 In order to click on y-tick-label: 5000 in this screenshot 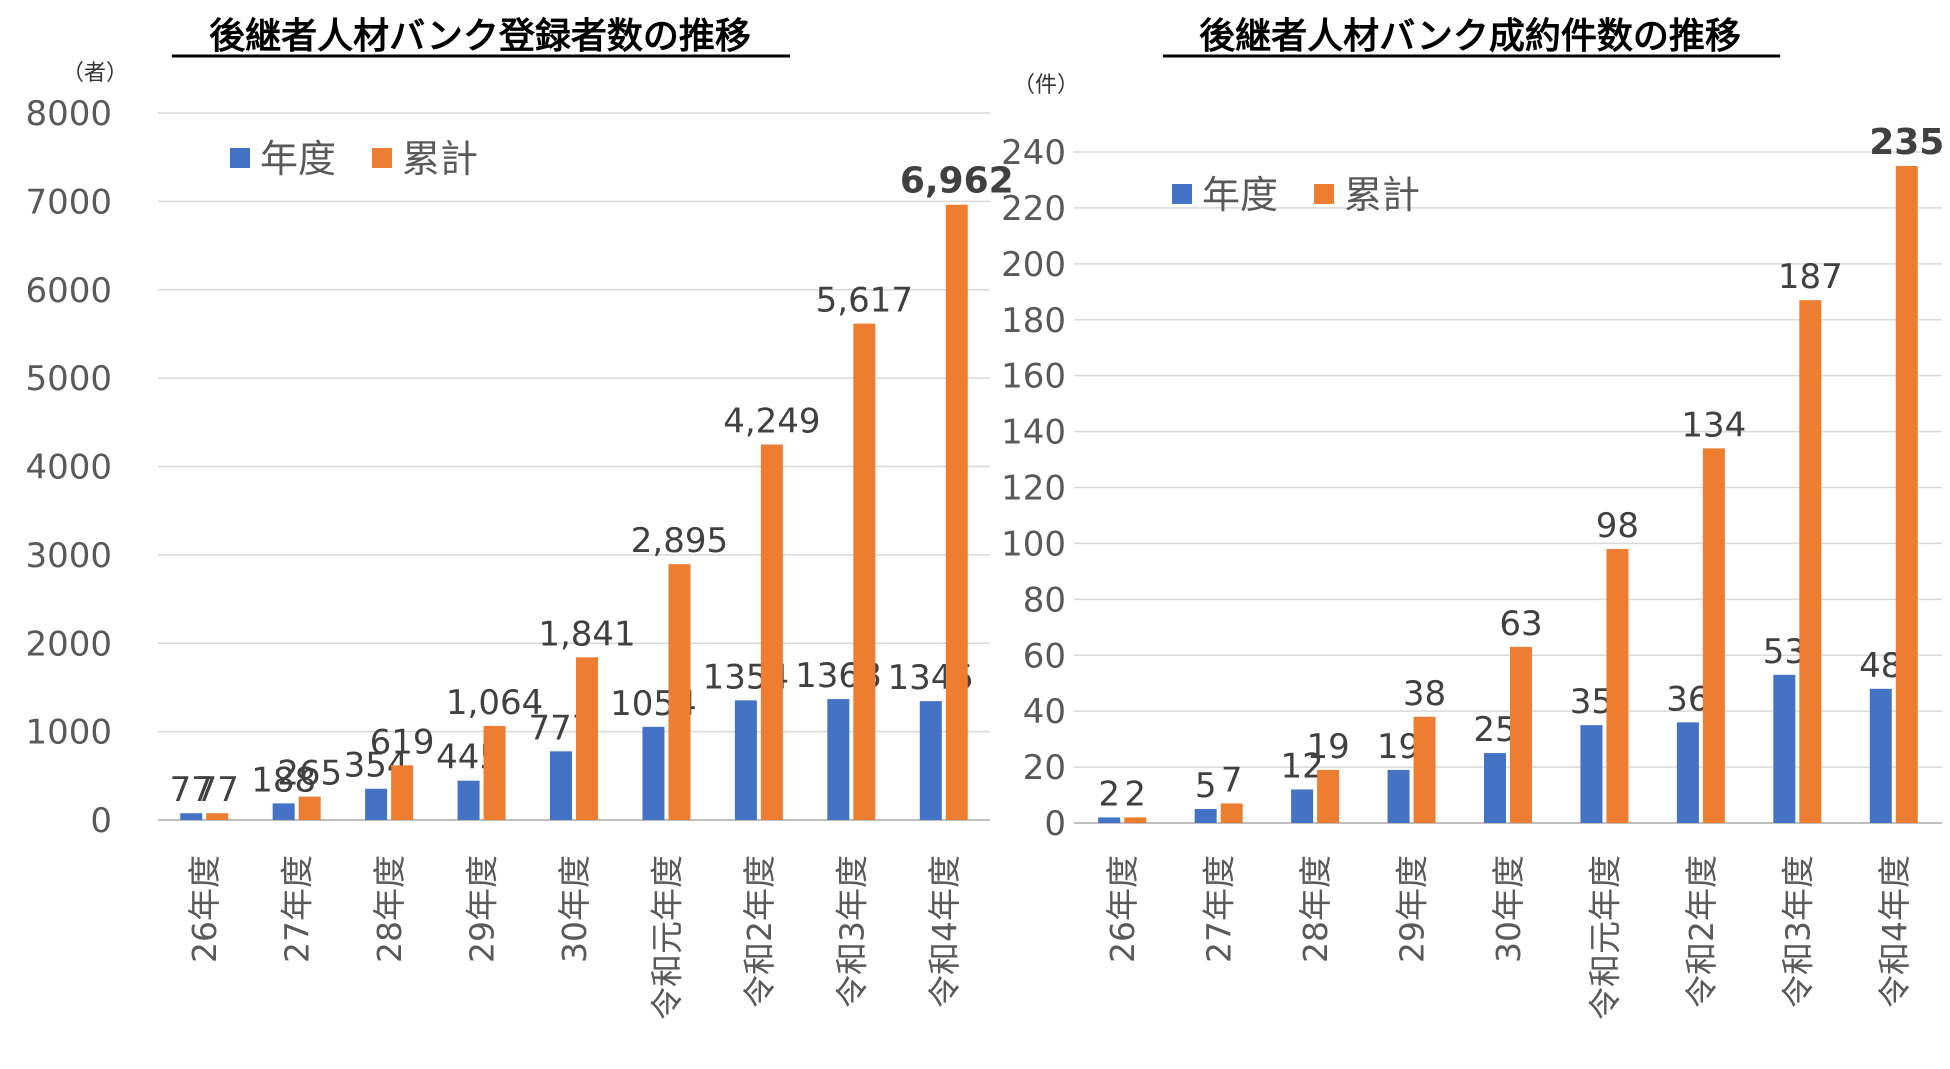, I will do `click(68, 379)`.